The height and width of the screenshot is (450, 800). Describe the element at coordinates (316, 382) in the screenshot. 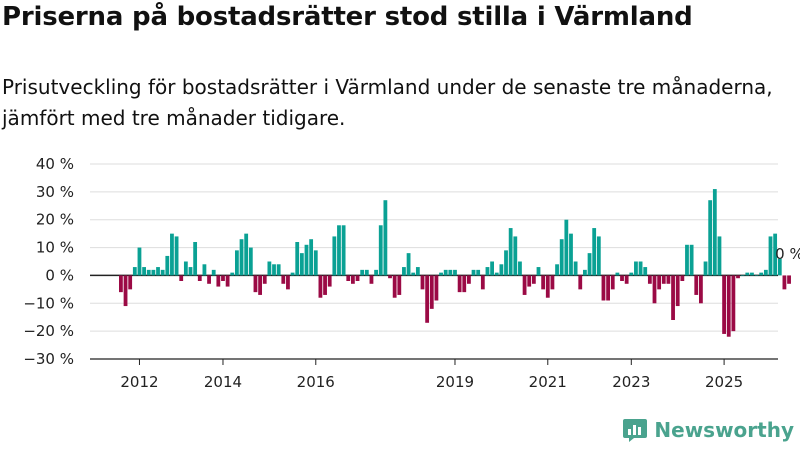

I see `x-tick-label: 2016` at that location.